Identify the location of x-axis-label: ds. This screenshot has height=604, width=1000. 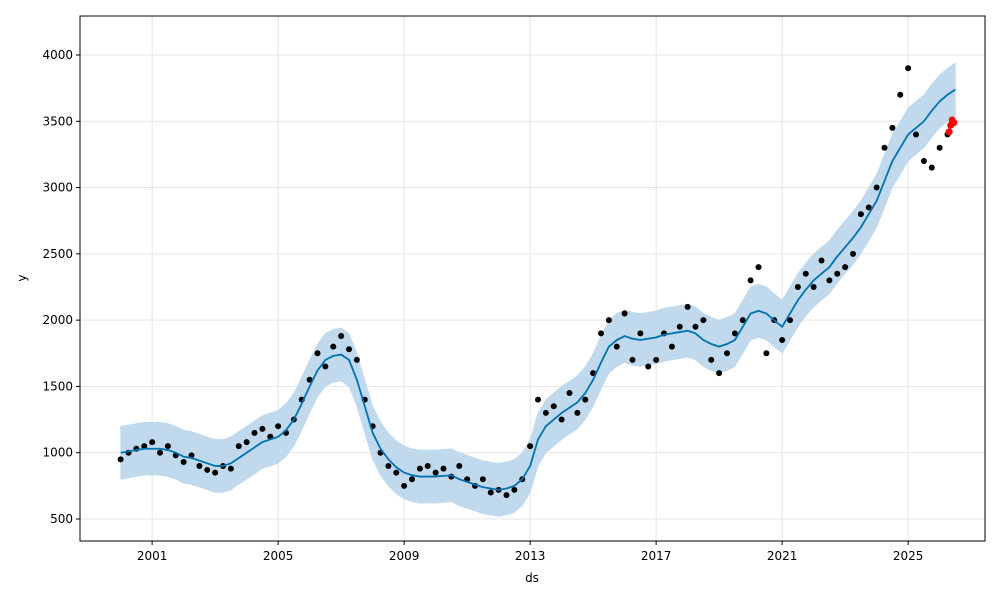
(532, 578).